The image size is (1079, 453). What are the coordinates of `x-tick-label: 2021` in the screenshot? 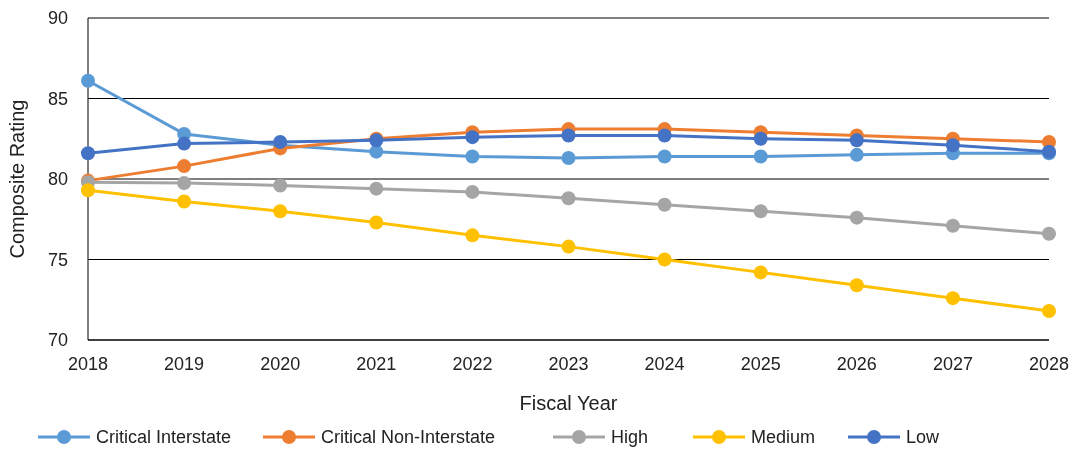 It's located at (376, 364).